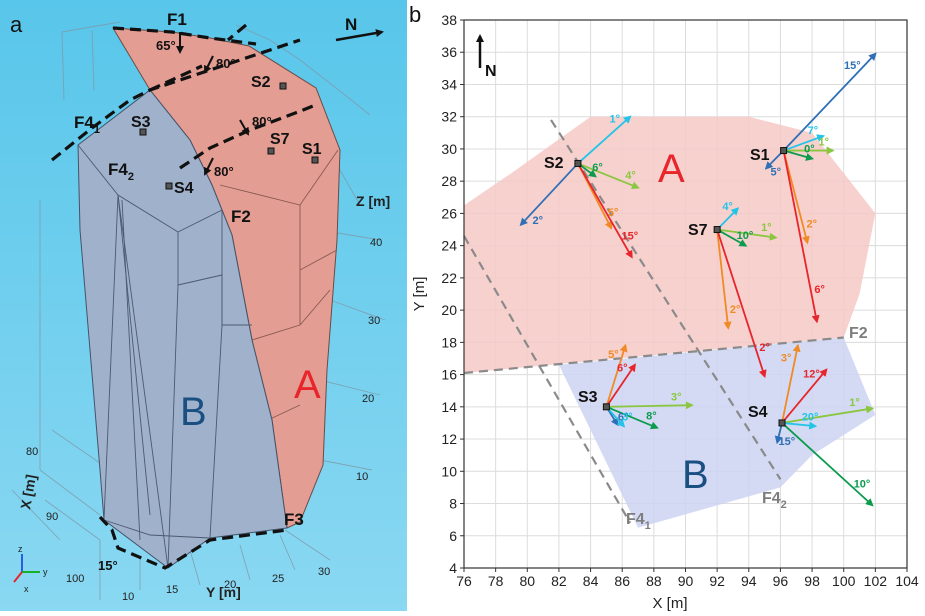 Image resolution: width=925 pixels, height=616 pixels. I want to click on fault-f4-2-trace, so click(249, 136).